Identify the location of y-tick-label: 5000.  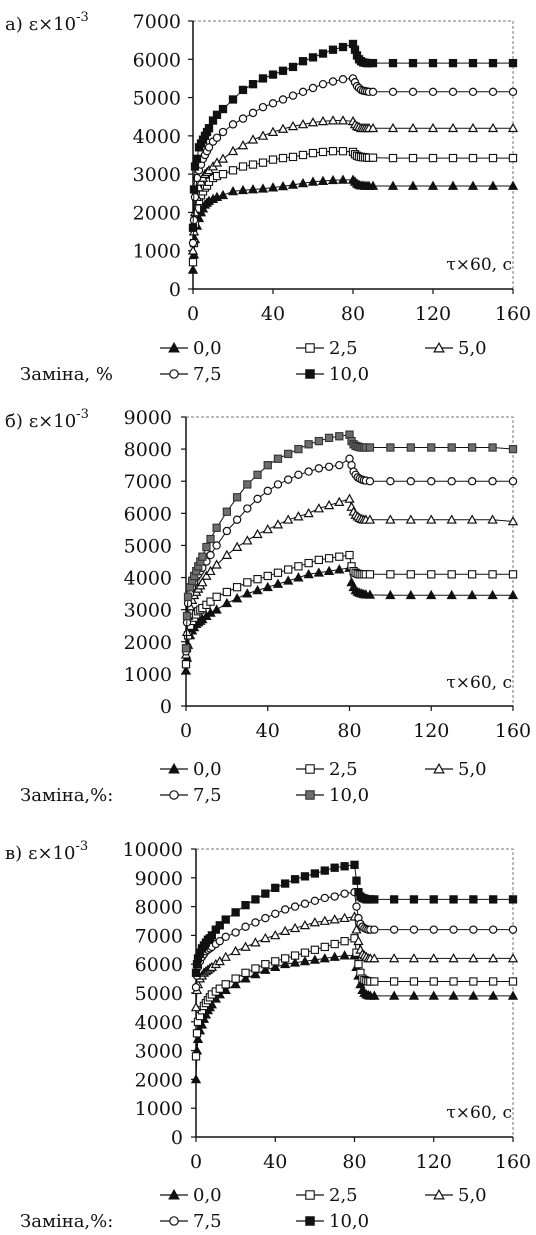
(148, 546).